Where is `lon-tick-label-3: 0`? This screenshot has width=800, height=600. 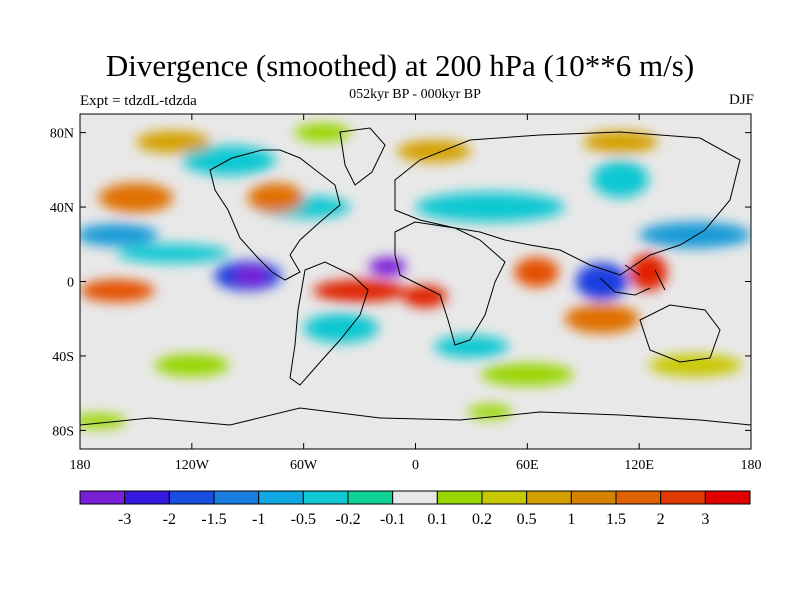
lon-tick-label-3: 0 is located at coordinates (415, 465).